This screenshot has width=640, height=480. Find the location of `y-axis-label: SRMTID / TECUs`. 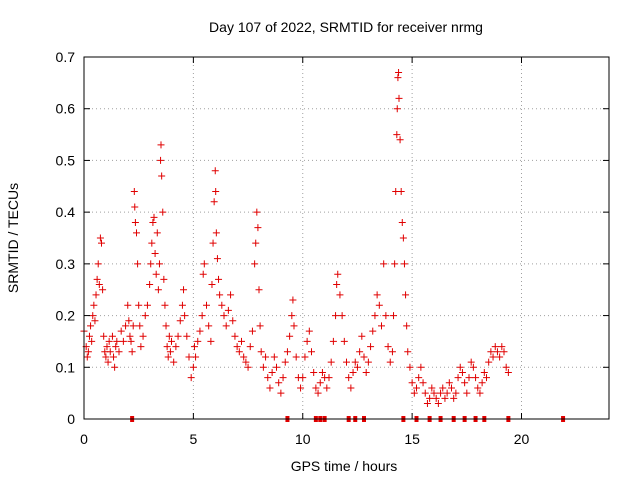

y-axis-label: SRMTID / TECUs is located at coordinates (13, 238).